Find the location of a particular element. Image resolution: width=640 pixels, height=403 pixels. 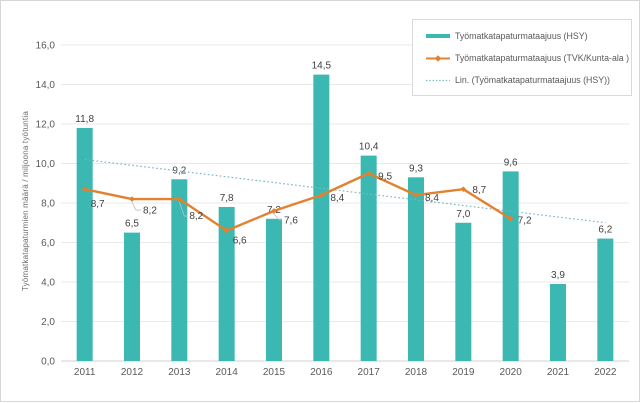

x-tick-label: 2016 is located at coordinates (321, 372).